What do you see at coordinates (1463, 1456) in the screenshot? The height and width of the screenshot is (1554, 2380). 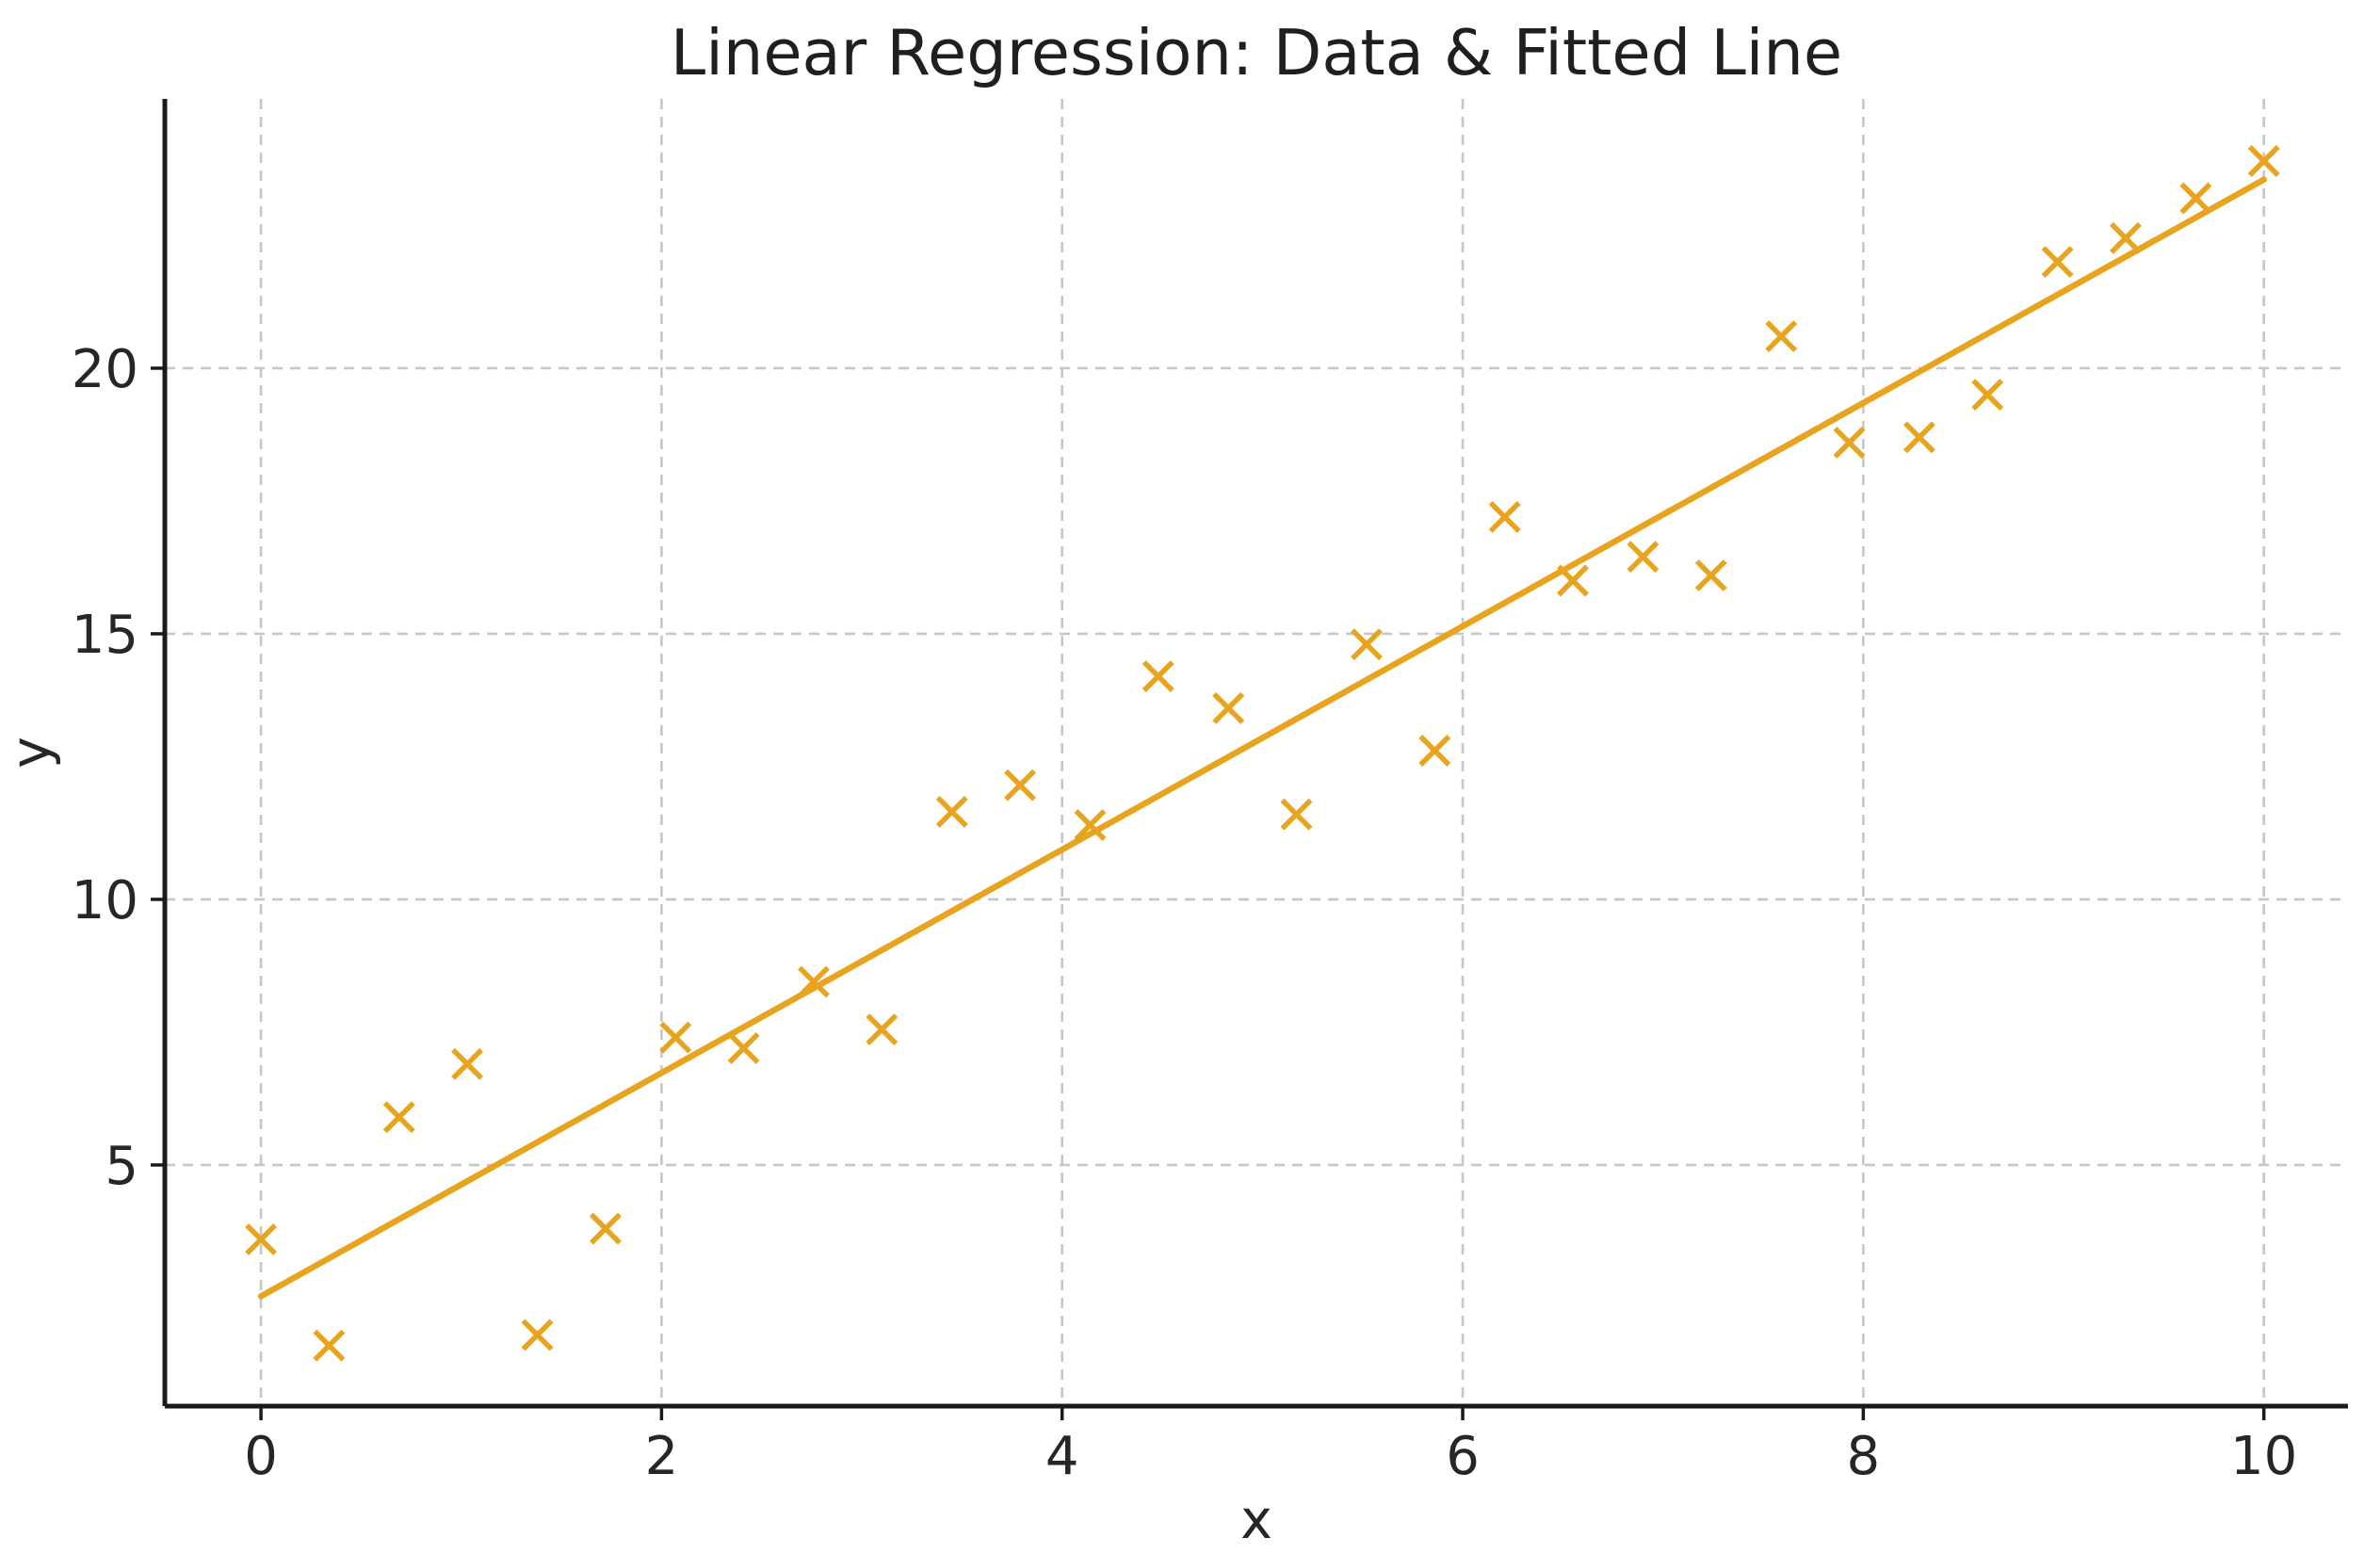 I see `x-tick-label: 6` at bounding box center [1463, 1456].